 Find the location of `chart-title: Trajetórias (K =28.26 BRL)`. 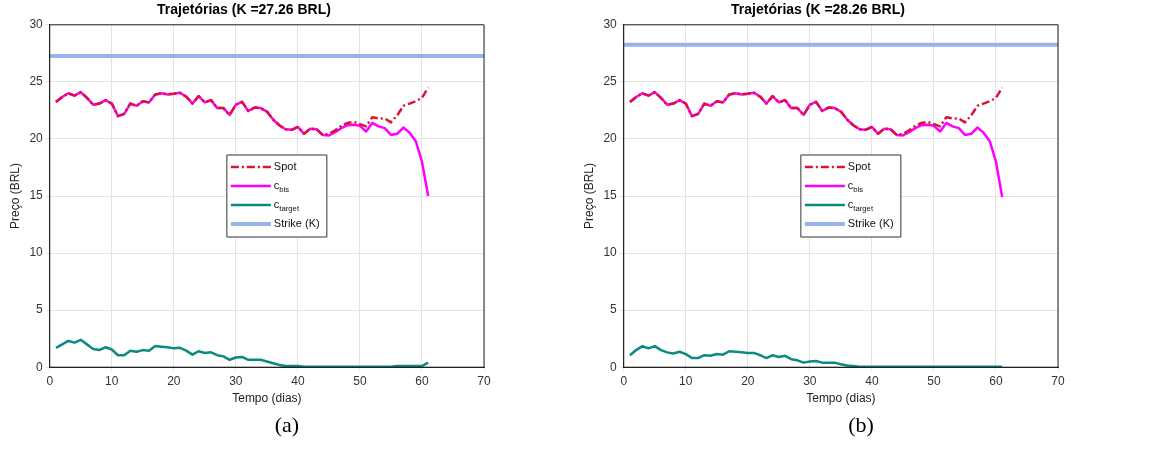

chart-title: Trajetórias (K =28.26 BRL) is located at coordinates (818, 9).